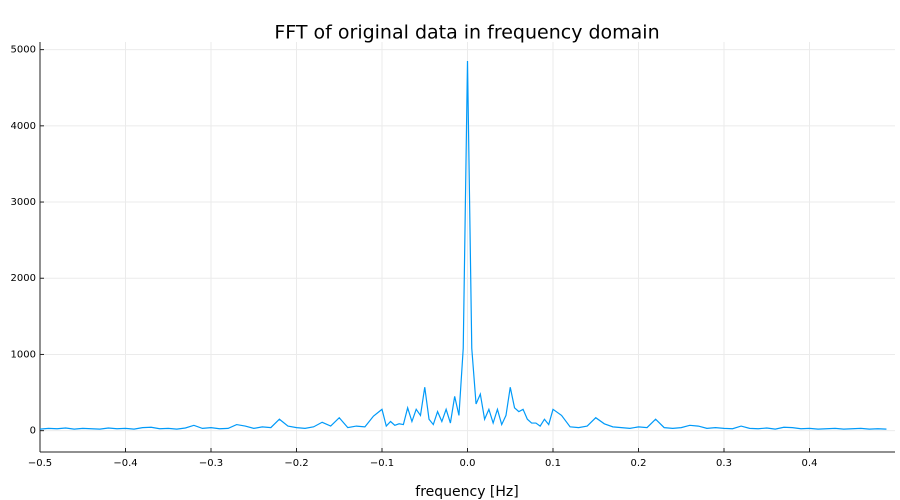 Image resolution: width=900 pixels, height=500 pixels. I want to click on y-tick-label: 3000, so click(23, 202).